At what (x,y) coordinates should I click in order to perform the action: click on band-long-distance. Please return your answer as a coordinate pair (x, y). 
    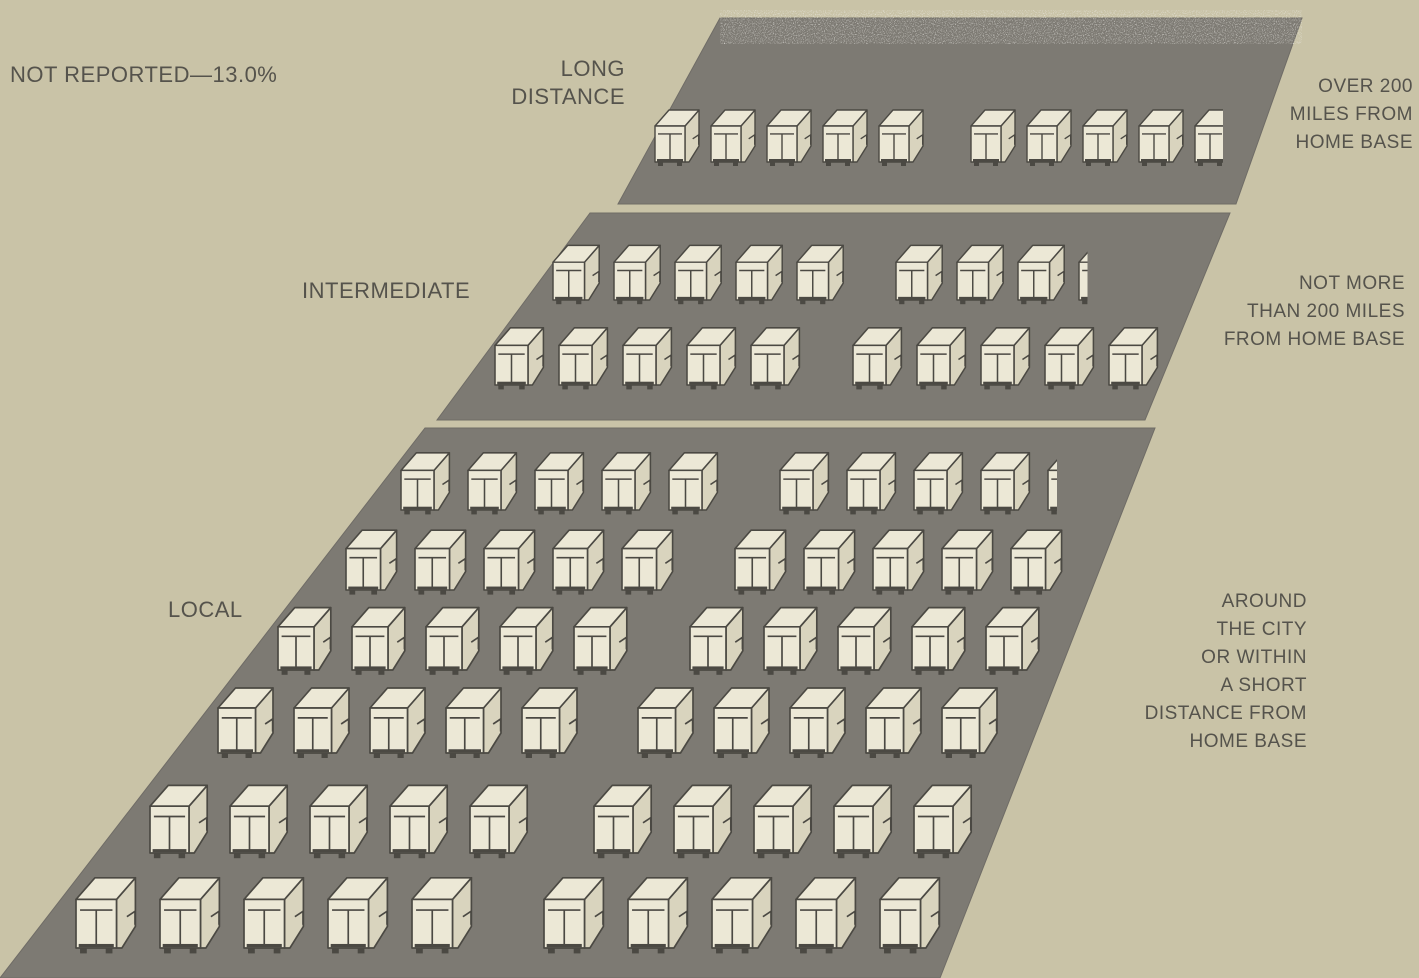
    Looking at the image, I should click on (960, 111).